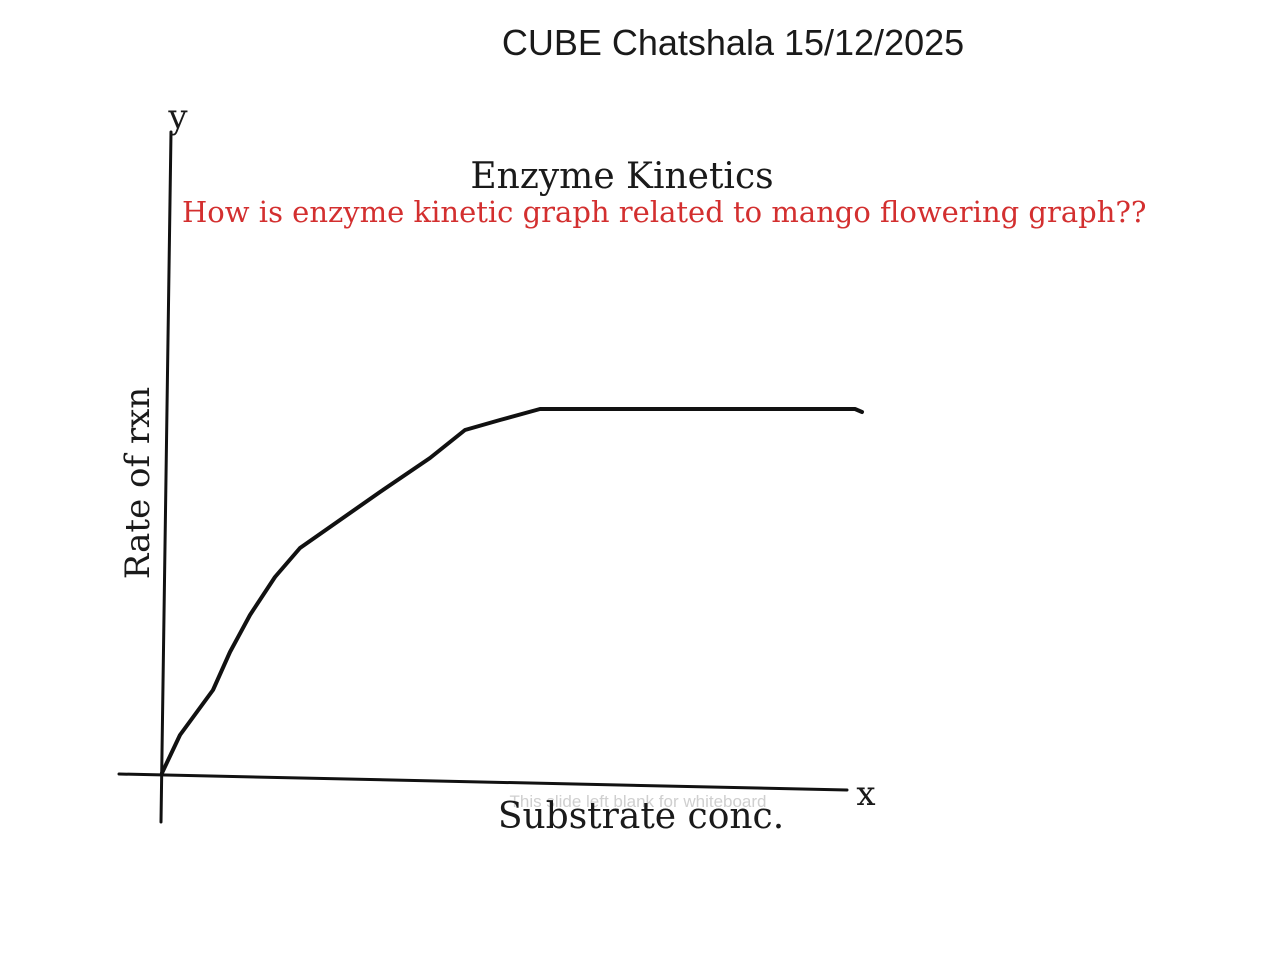  Describe the element at coordinates (733, 42) in the screenshot. I see `page-title: CUBE Chatshala 15/12/2025` at that location.